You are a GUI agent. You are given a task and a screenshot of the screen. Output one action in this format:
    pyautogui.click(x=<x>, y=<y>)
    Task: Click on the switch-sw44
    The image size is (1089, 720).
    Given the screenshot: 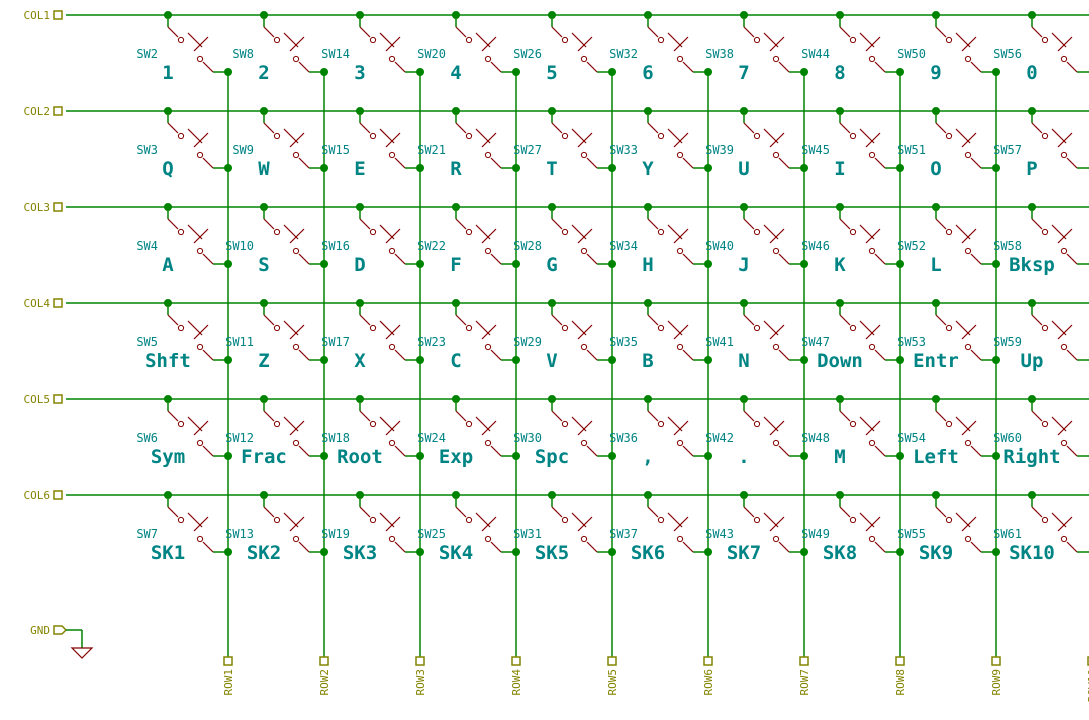 What is the action you would take?
    pyautogui.click(x=869, y=44)
    